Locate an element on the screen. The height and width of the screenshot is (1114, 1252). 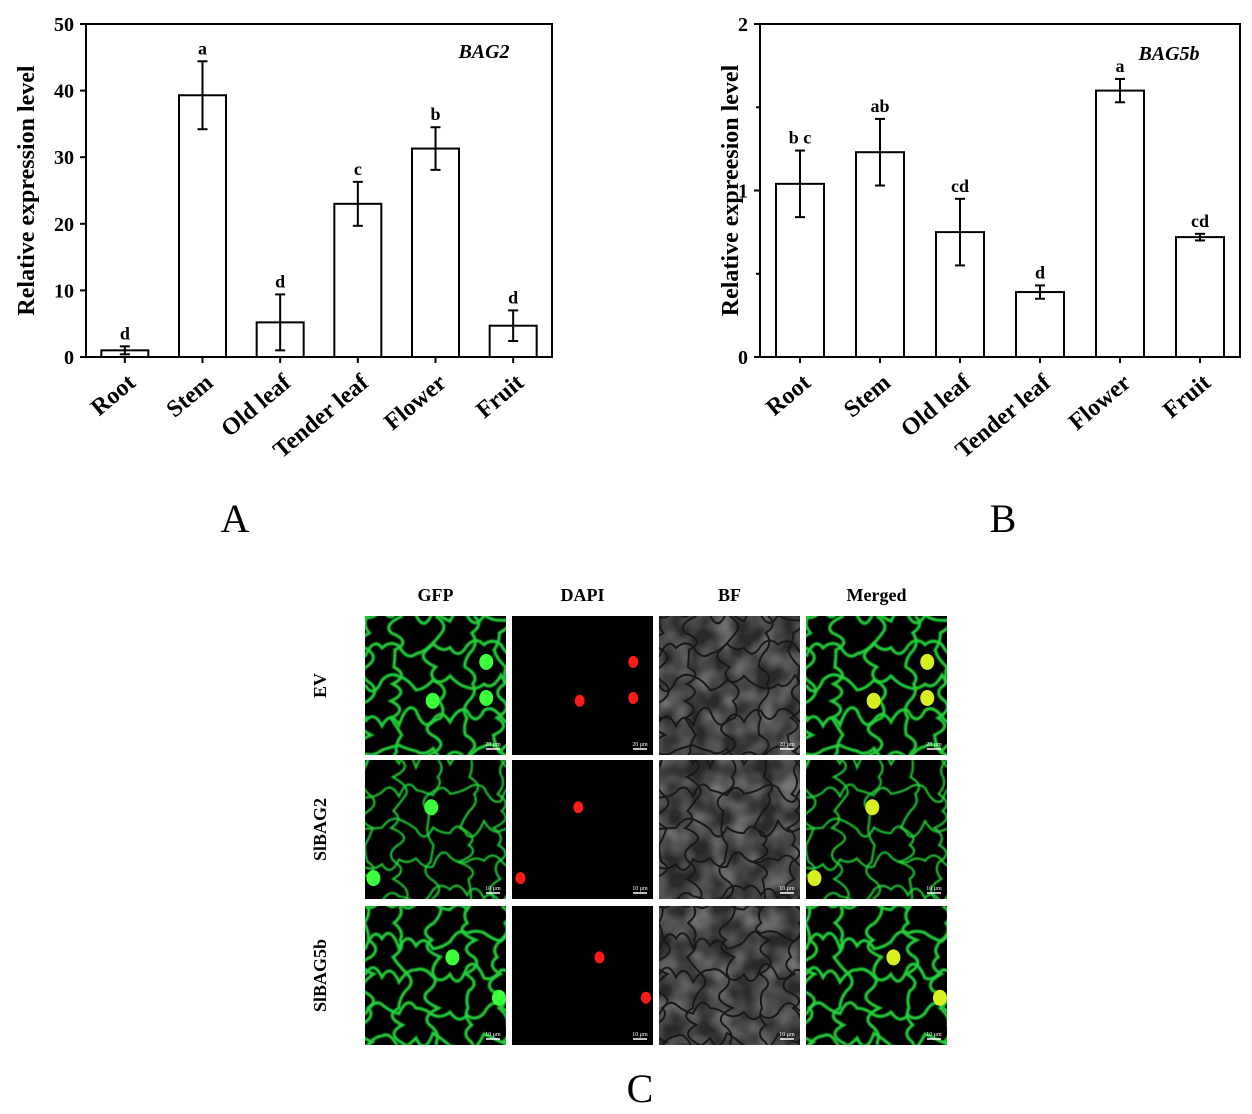
y-tick-label: 0 is located at coordinates (69, 358).